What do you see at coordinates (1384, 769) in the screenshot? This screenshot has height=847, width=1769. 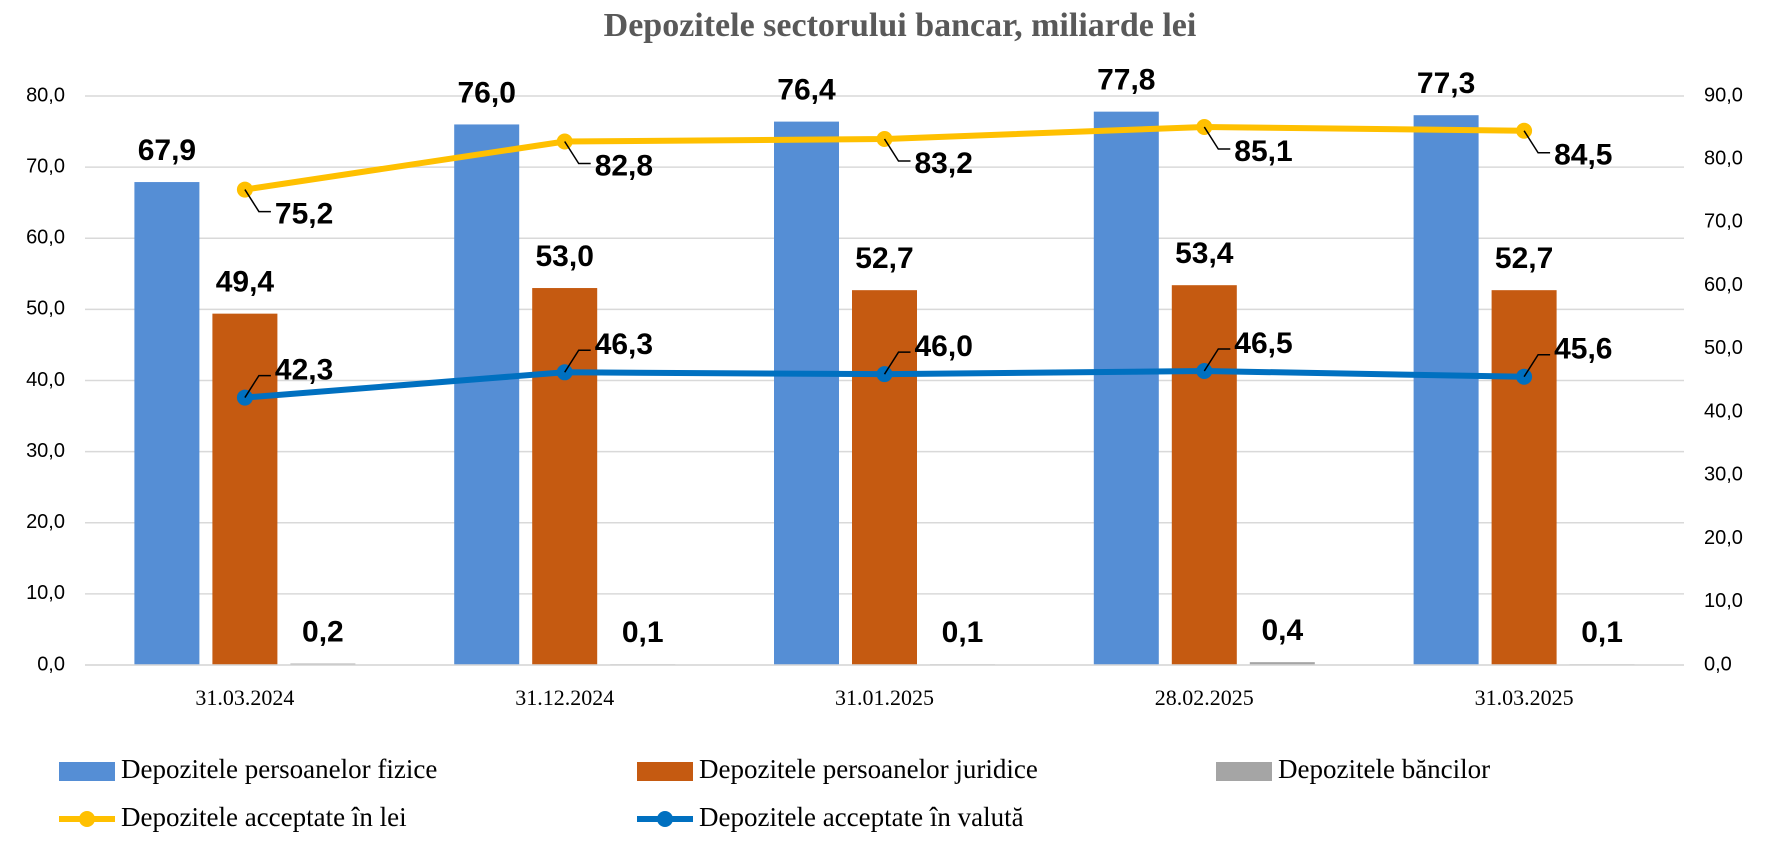 I see `legend-label: Depozitele băncilor` at bounding box center [1384, 769].